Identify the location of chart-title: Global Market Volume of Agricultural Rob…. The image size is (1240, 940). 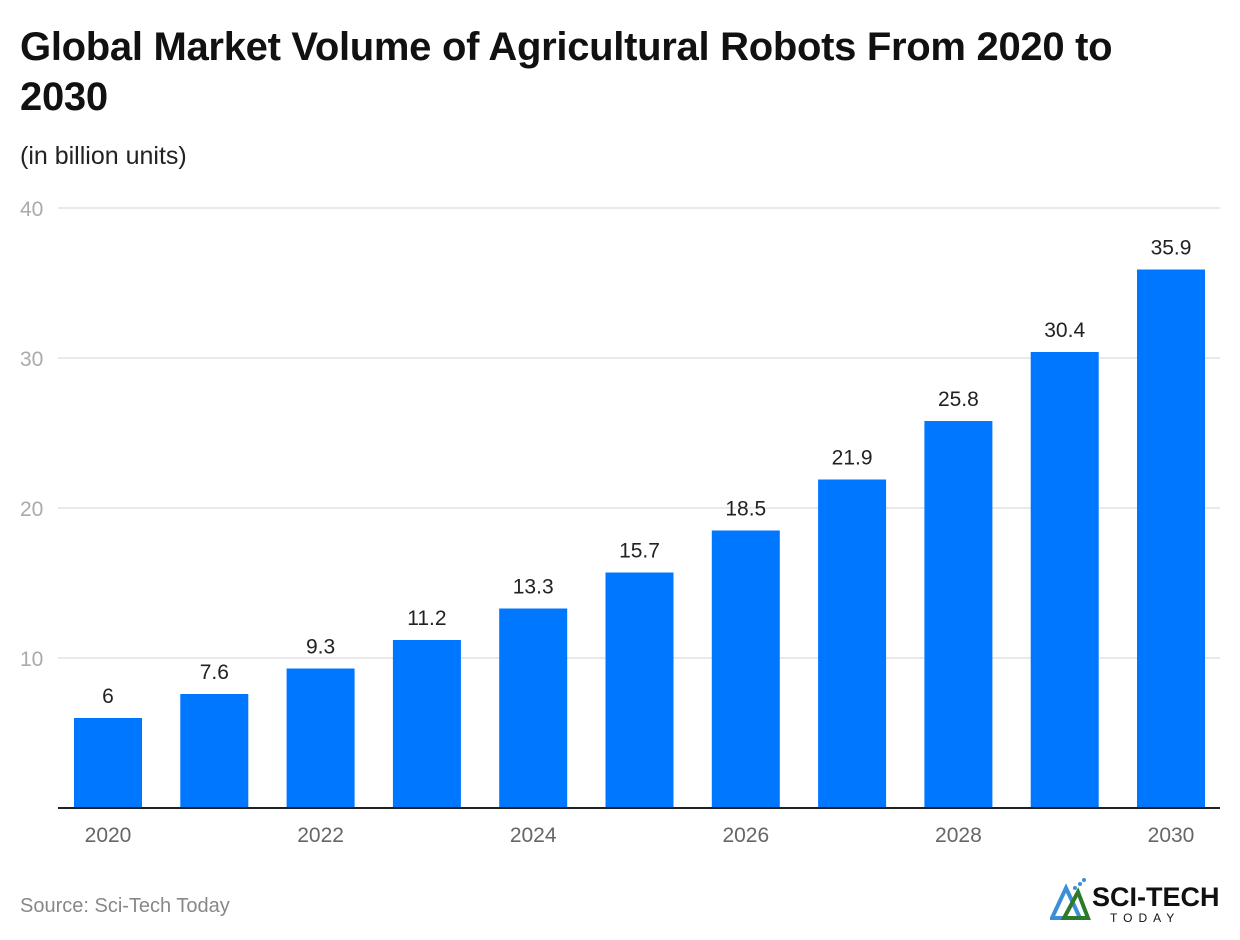
(566, 72).